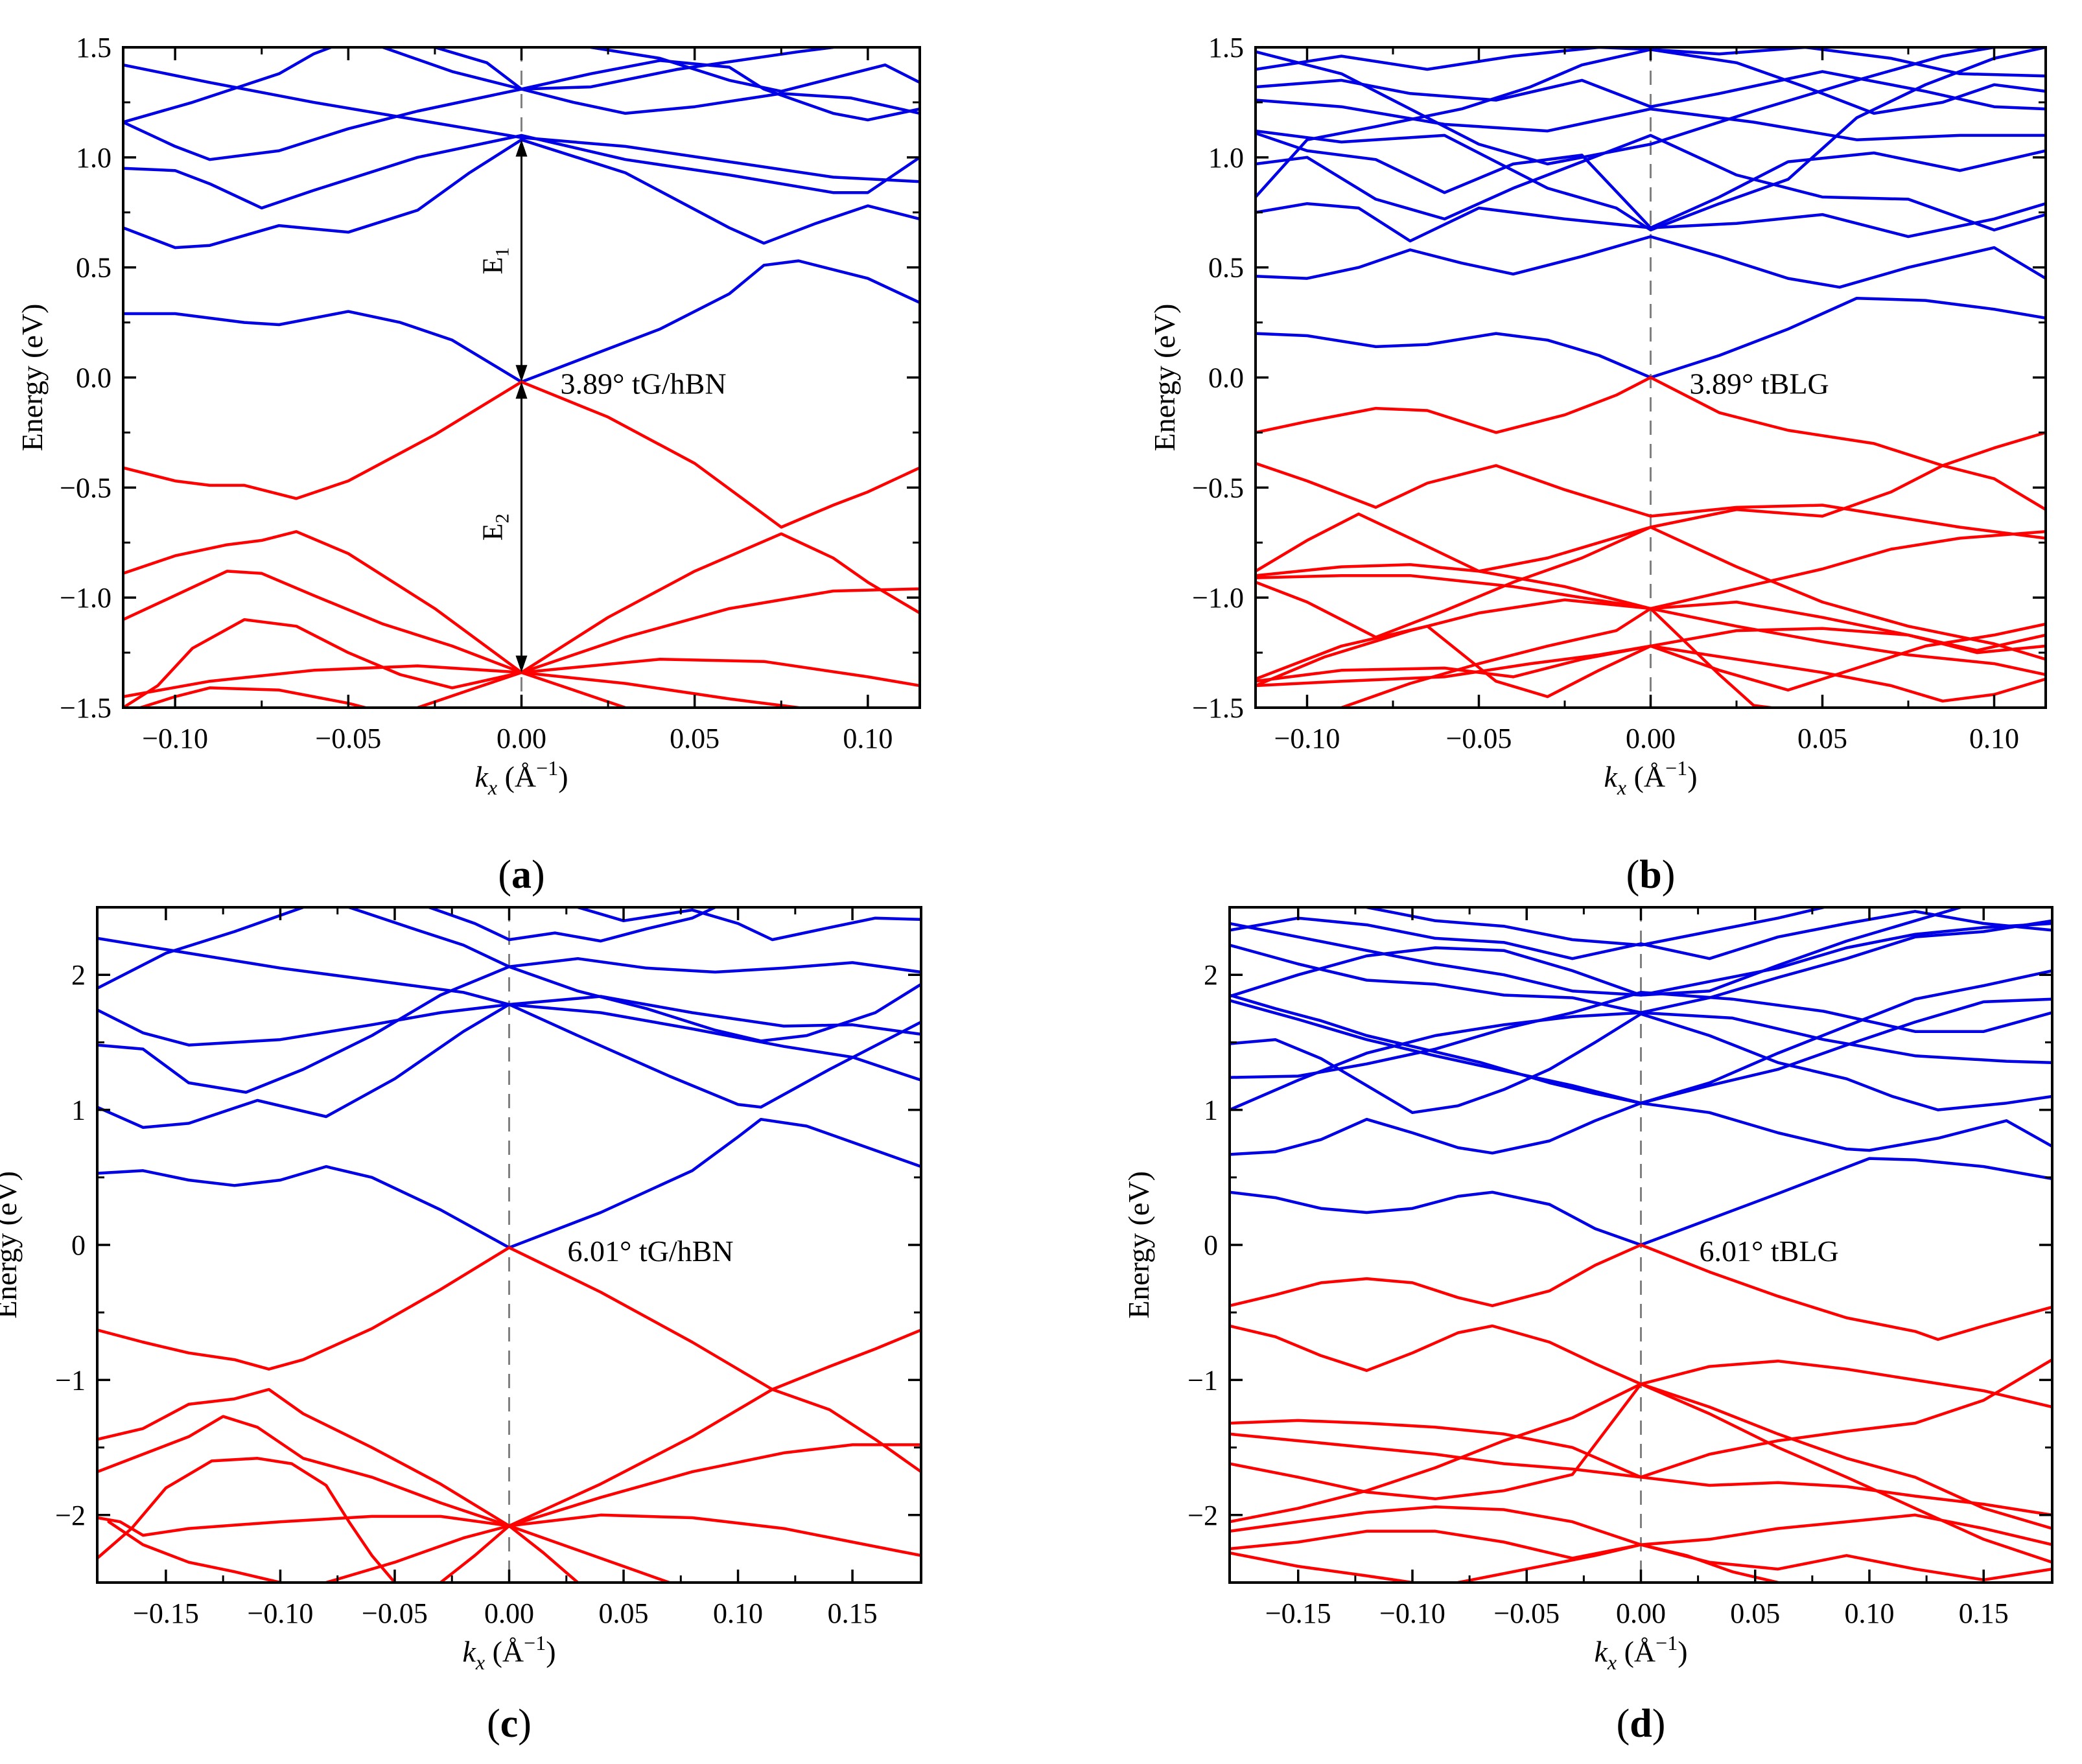 This screenshot has width=2082, height=1764. Describe the element at coordinates (651, 1251) in the screenshot. I see `panel-annotation: 6.01° tG/hBN` at that location.